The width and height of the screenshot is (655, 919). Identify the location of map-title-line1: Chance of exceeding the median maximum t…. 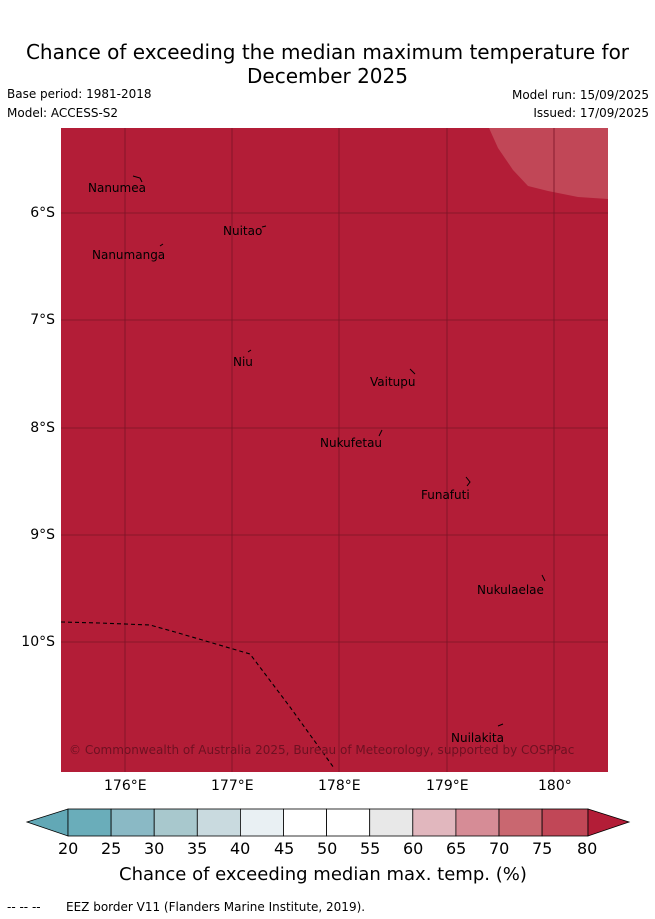
(327, 52).